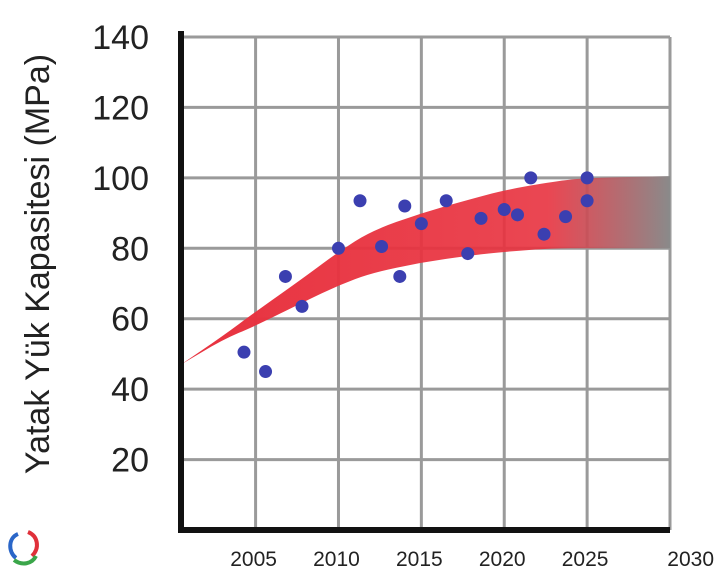  I want to click on y-tick-label: 20, so click(130, 461).